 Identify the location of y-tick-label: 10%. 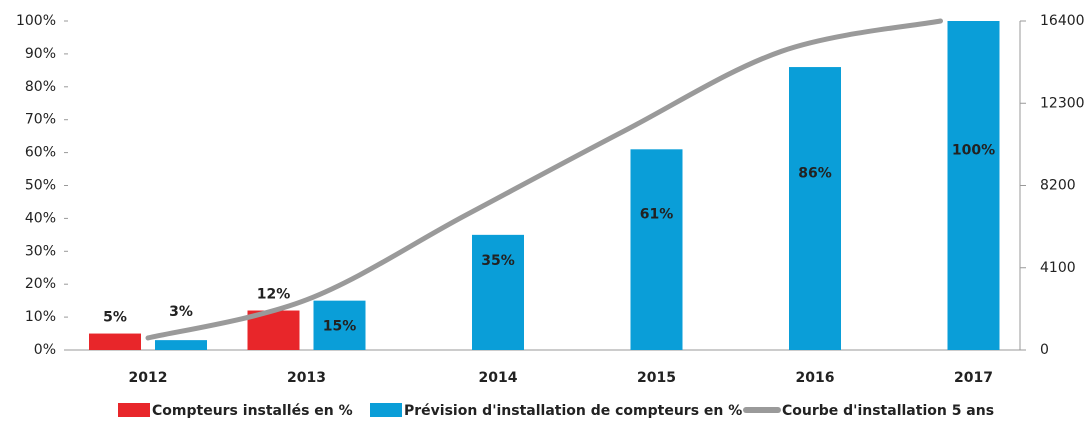
(40, 317).